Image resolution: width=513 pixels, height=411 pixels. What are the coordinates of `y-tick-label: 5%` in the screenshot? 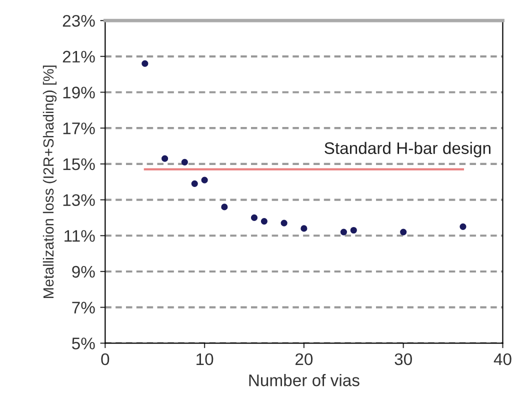 It's located at (83, 344).